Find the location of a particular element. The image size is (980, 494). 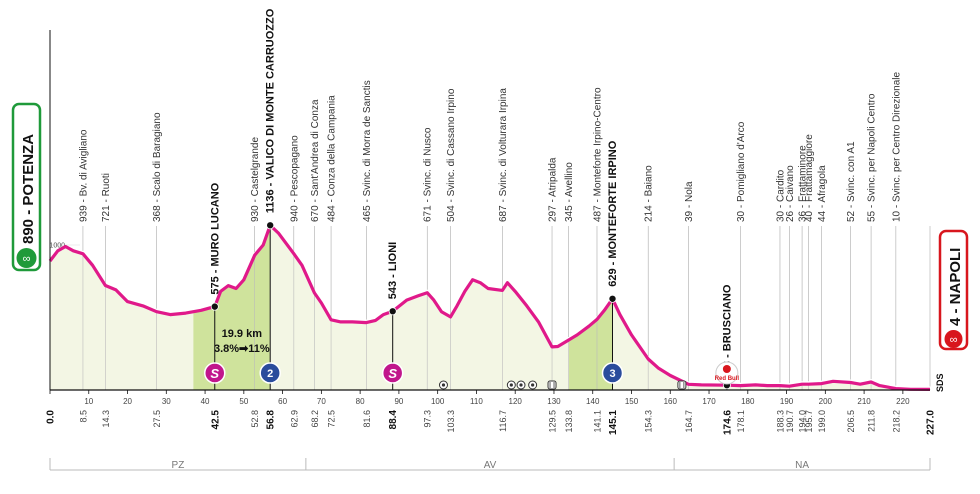

climb-gradient: 3.8%➡11% is located at coordinates (242, 349).